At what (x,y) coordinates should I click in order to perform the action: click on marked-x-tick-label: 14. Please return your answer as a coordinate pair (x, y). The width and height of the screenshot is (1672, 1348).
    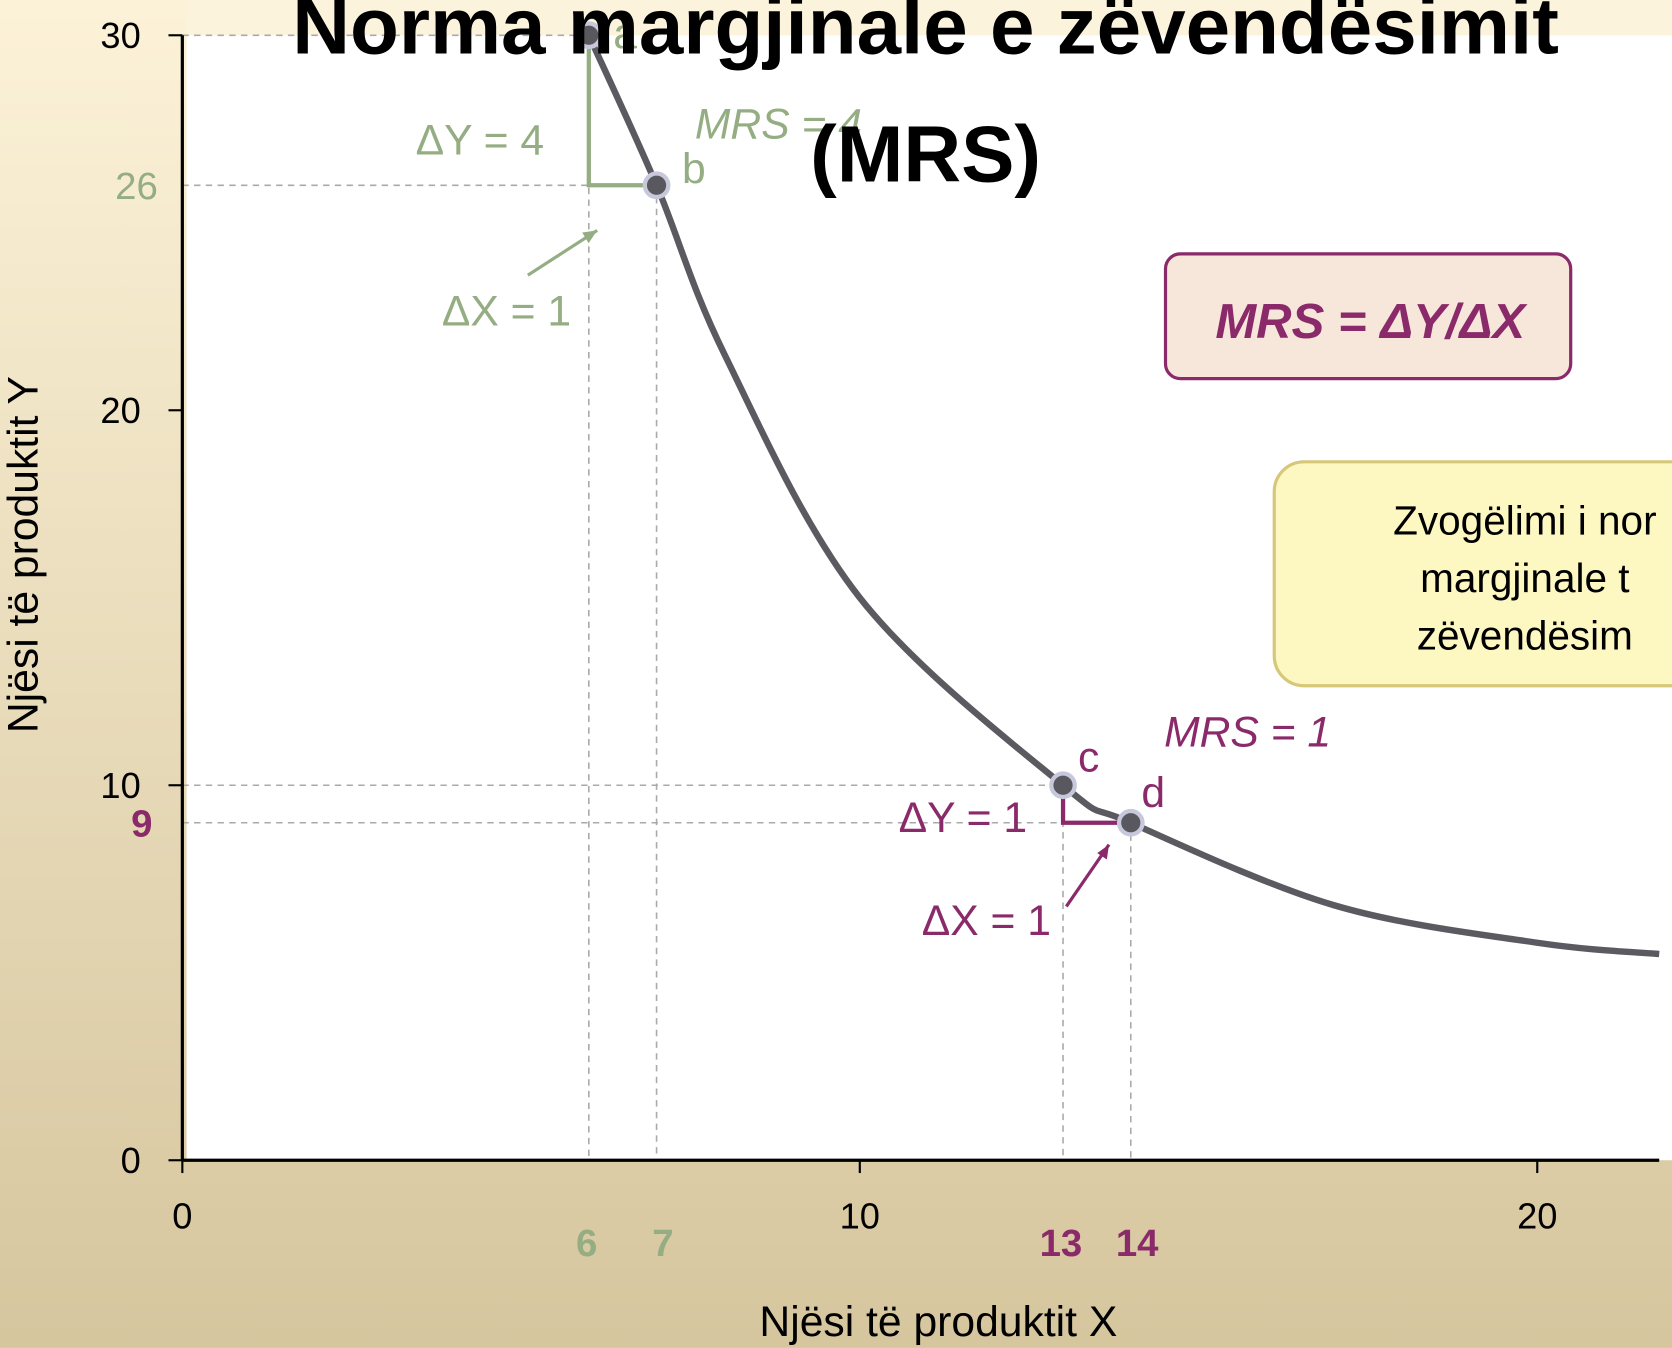
    Looking at the image, I should click on (1137, 1243).